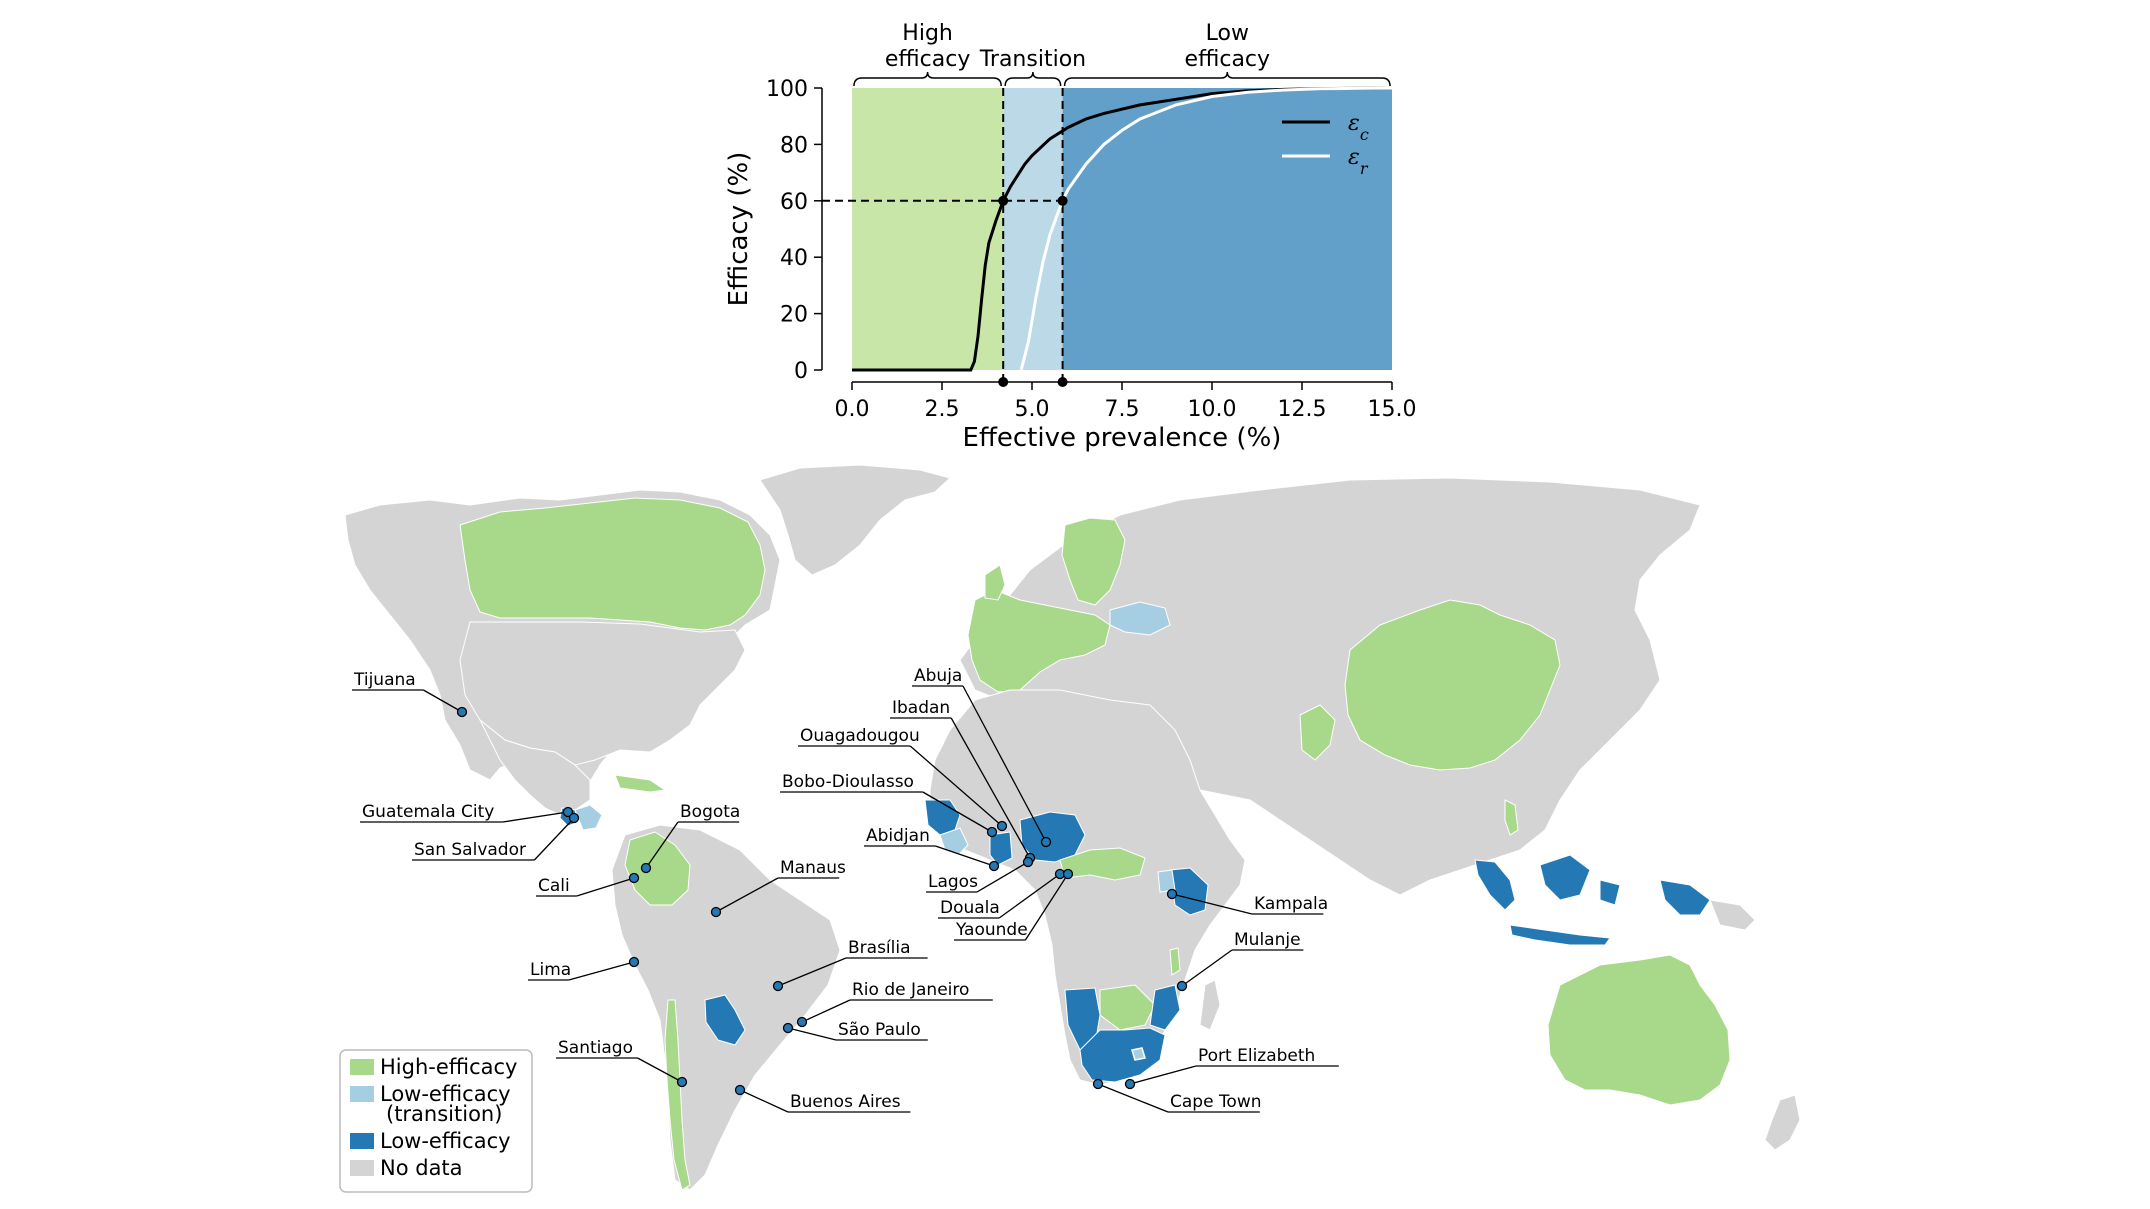 The width and height of the screenshot is (2150, 1209). What do you see at coordinates (1068, 874) in the screenshot?
I see `city-marker-yaounde` at bounding box center [1068, 874].